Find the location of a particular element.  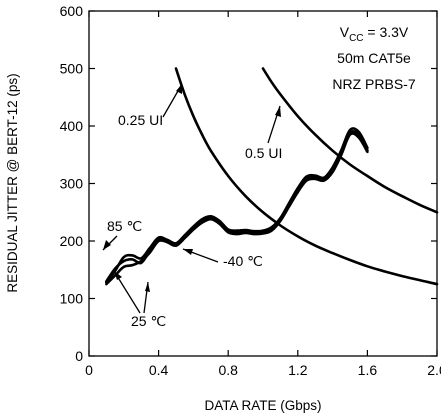

arrowhead-85c is located at coordinates (107, 245).